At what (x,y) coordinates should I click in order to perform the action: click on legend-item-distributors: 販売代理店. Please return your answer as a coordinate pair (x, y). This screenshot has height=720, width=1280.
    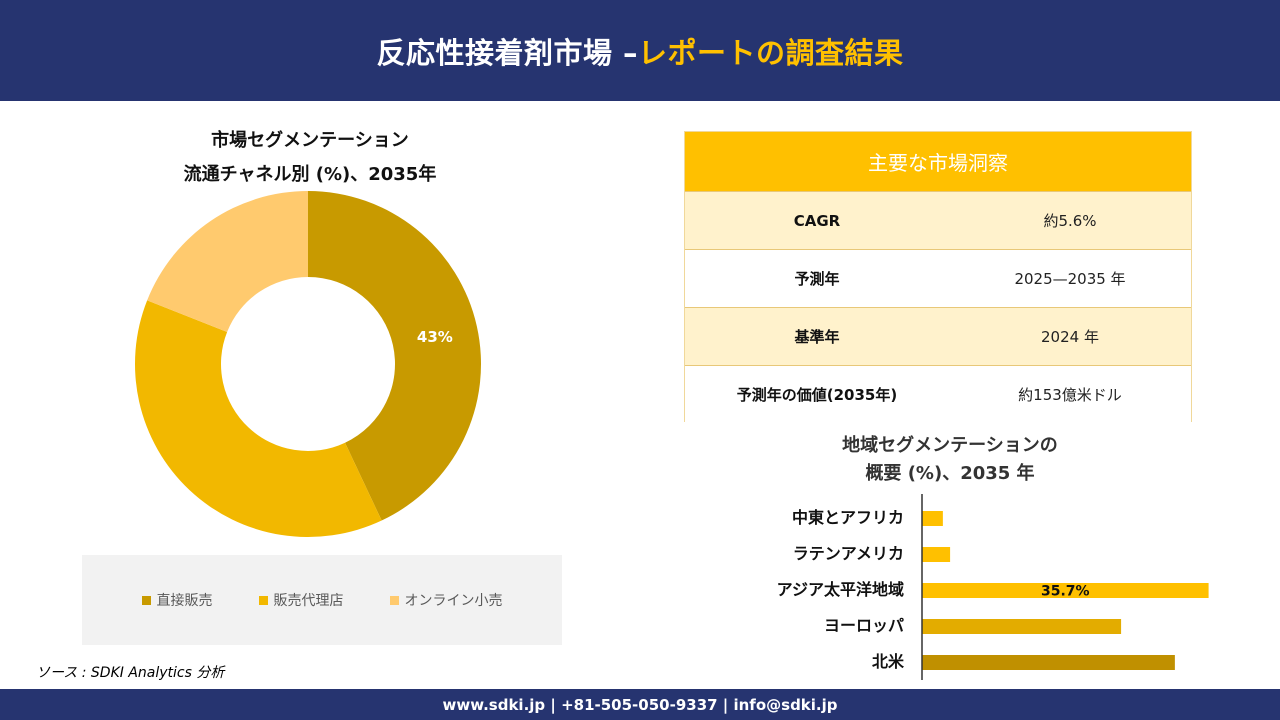
    Looking at the image, I should click on (301, 600).